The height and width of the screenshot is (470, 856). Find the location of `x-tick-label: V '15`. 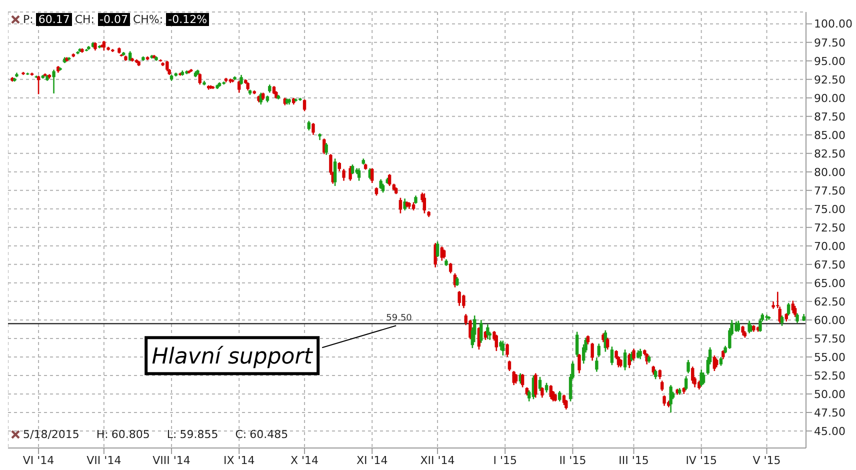

x-tick-label: V '15 is located at coordinates (766, 460).